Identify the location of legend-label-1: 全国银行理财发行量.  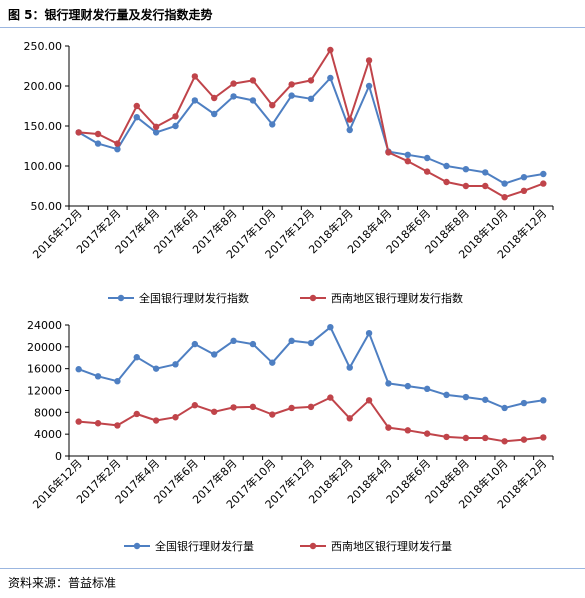
(204, 546).